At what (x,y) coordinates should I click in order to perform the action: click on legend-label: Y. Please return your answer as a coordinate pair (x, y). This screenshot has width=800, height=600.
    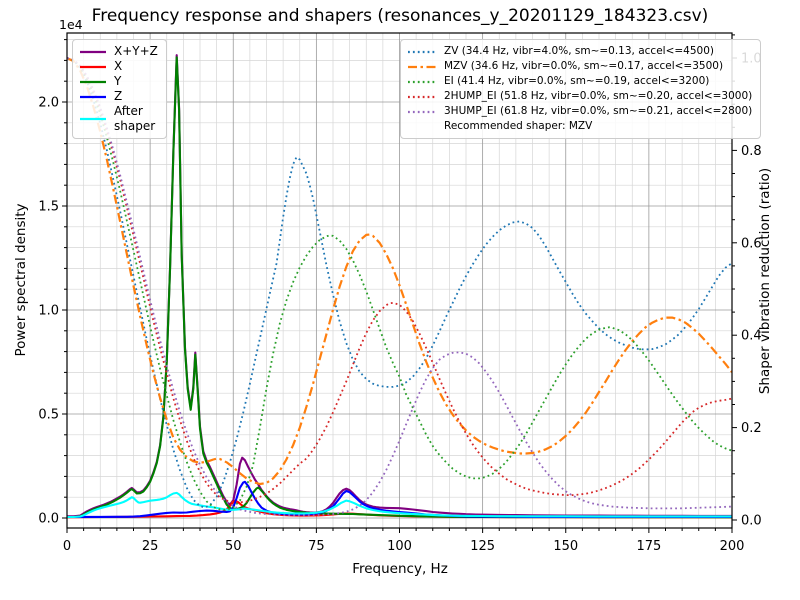
    Looking at the image, I should click on (118, 81).